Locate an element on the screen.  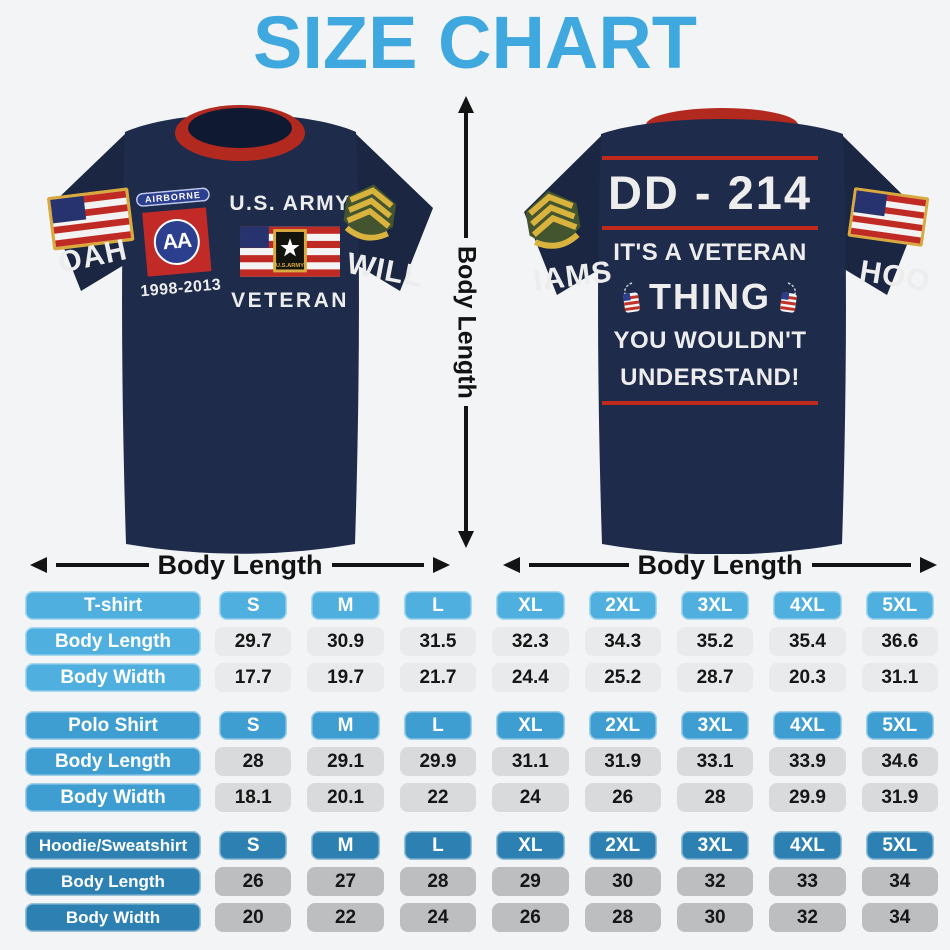
section-title: Polo Shirt is located at coordinates (113, 725).